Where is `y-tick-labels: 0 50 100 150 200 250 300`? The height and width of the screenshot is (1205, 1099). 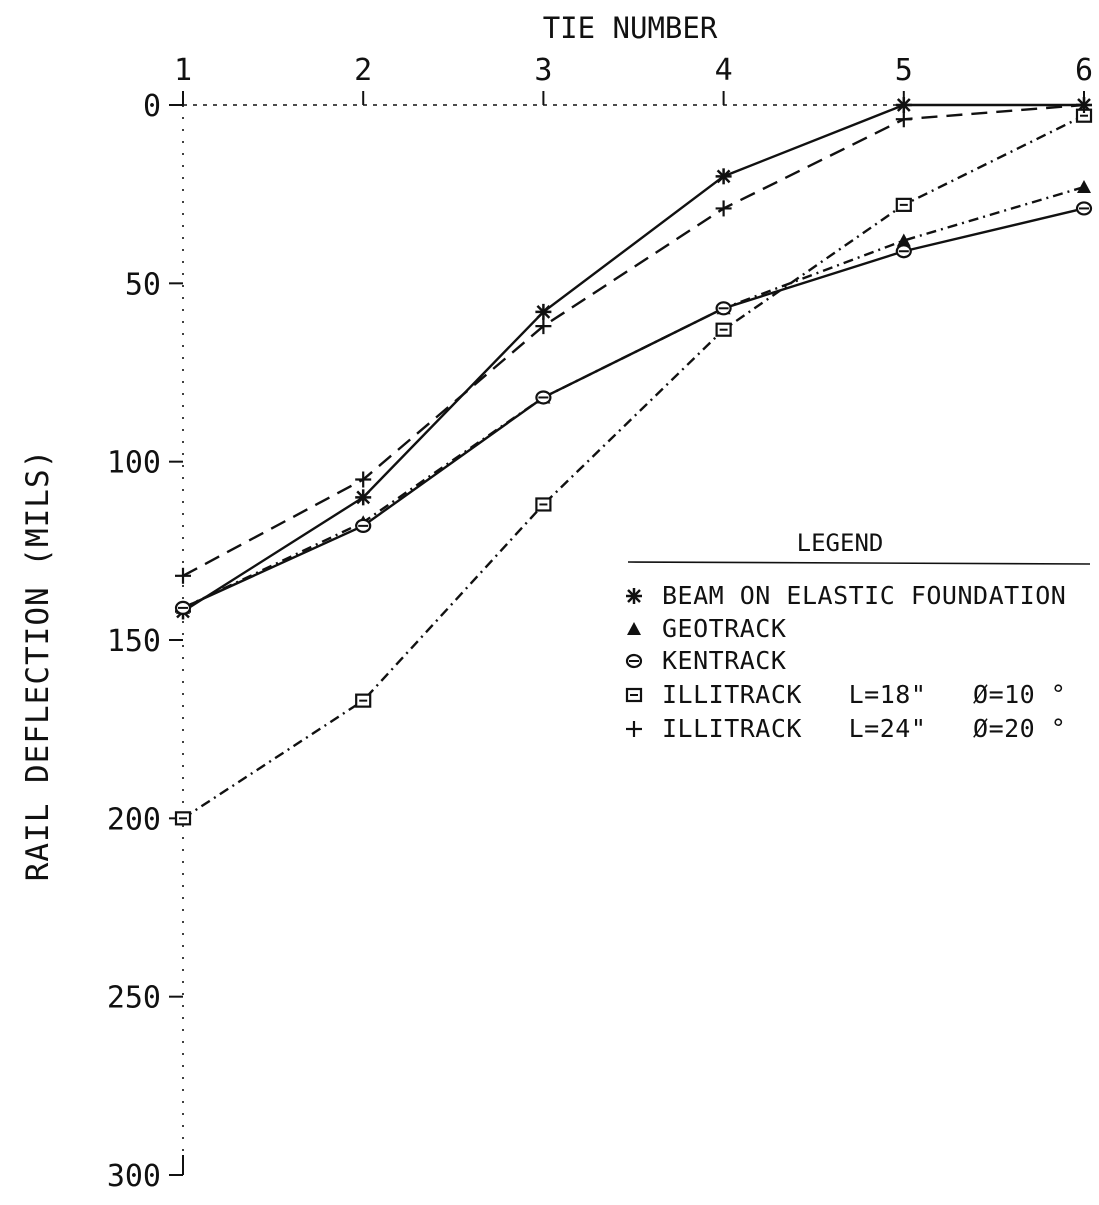
y-tick-labels: 0 50 100 150 200 250 300 is located at coordinates (145, 641).